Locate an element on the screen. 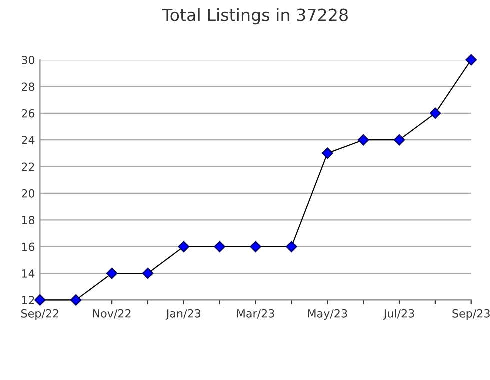 Image resolution: width=490 pixels, height=380 pixels. y-tick-label: 20 is located at coordinates (28, 193).